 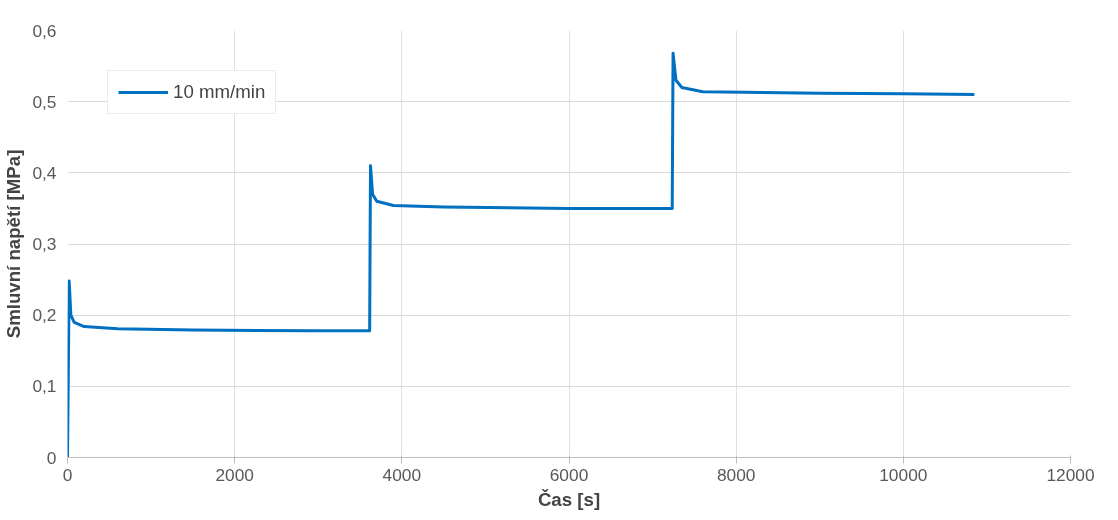 What do you see at coordinates (51, 457) in the screenshot?
I see `y-tick-label: 0` at bounding box center [51, 457].